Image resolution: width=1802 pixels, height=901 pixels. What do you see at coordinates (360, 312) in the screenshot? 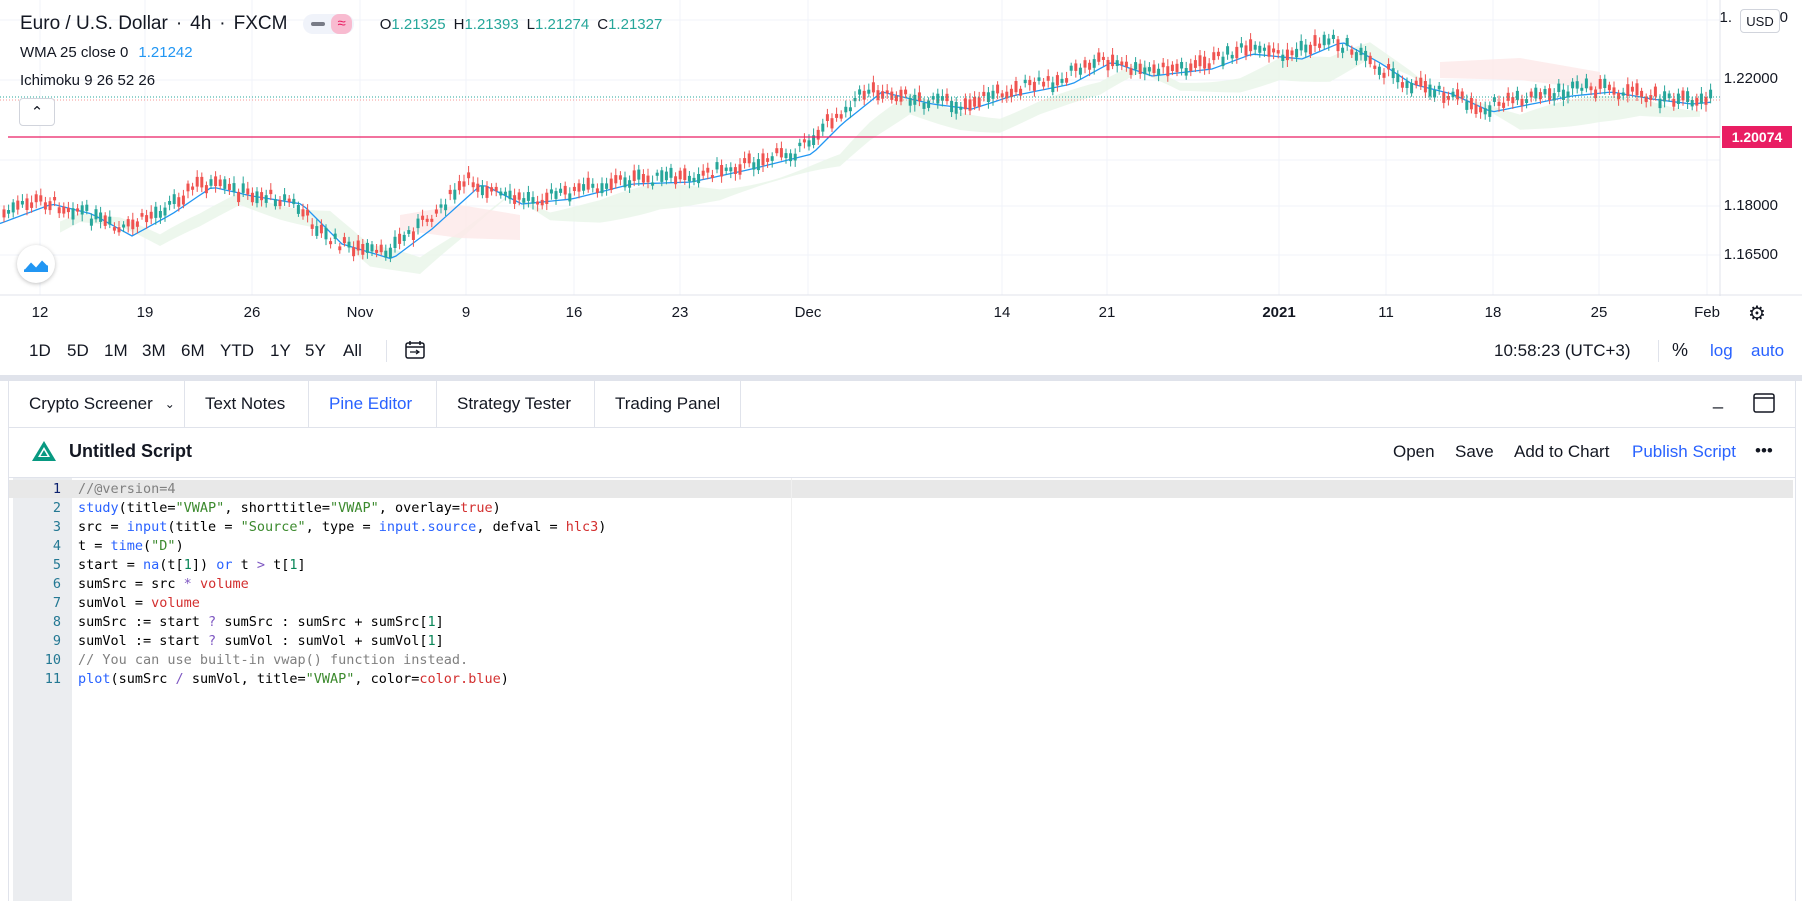
I see `time-axis-label: Nov` at bounding box center [360, 312].